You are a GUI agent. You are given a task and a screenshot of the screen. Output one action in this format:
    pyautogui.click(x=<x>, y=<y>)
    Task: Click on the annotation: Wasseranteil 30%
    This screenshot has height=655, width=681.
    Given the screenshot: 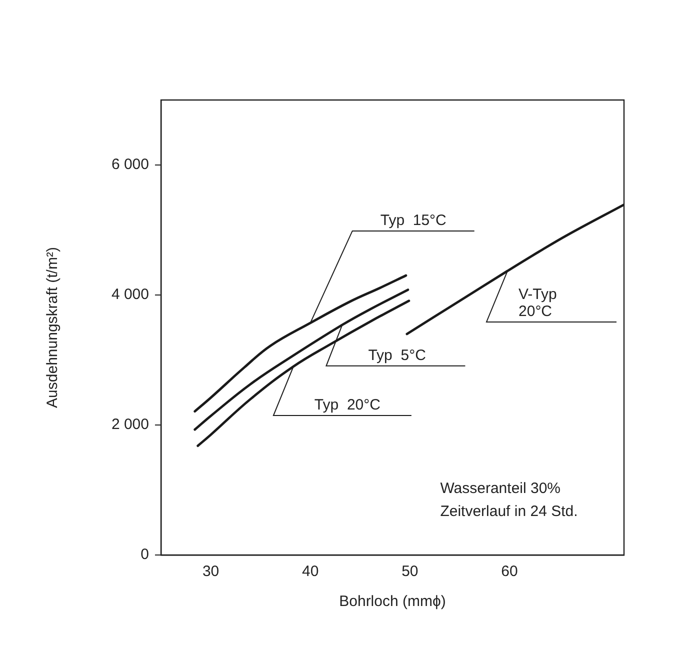 What is the action you would take?
    pyautogui.click(x=500, y=488)
    